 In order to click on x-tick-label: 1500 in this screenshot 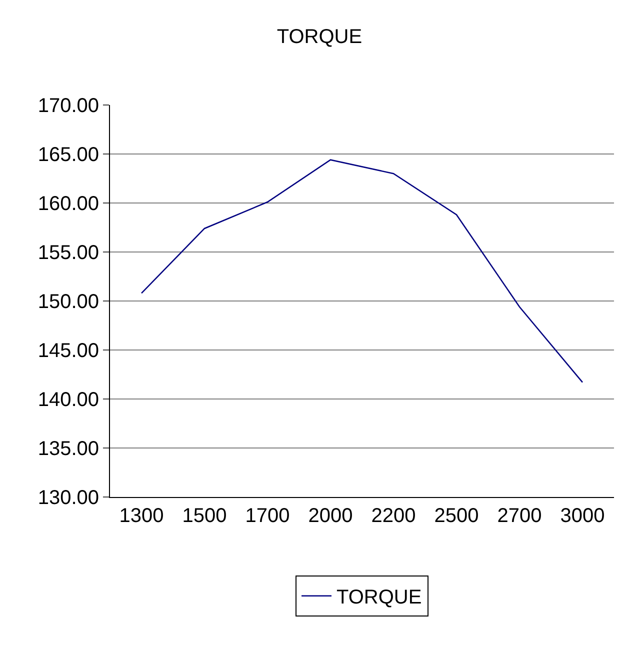, I will do `click(204, 516)`.